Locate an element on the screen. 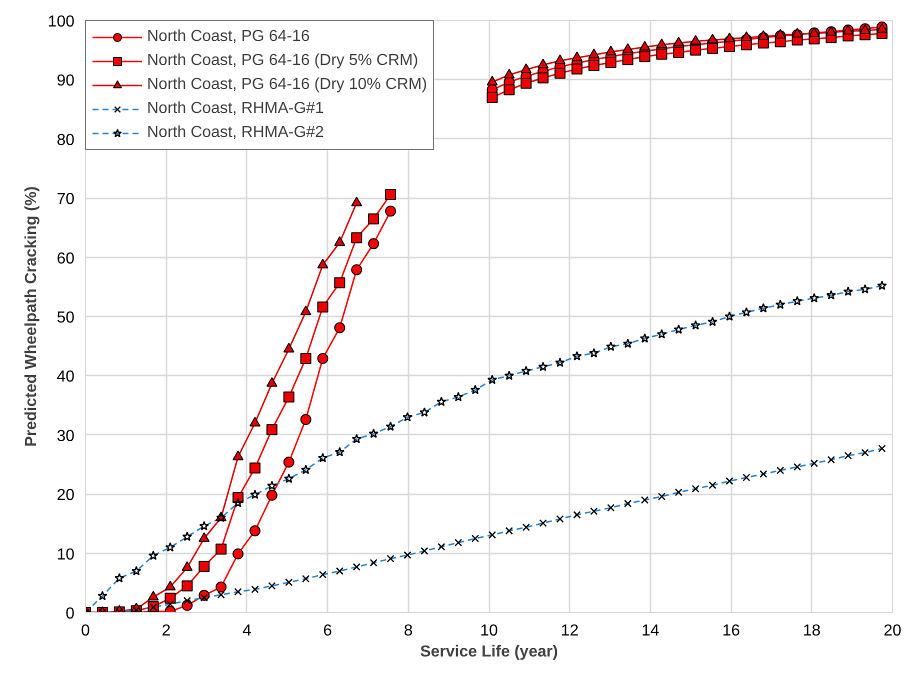 The width and height of the screenshot is (922, 674). legend-label: North Coast, RHMA-G#1 is located at coordinates (235, 109).